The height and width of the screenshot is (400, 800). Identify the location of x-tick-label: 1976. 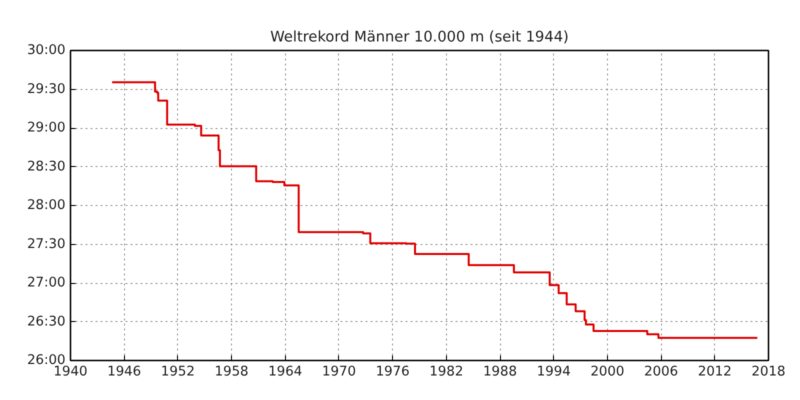
(393, 372).